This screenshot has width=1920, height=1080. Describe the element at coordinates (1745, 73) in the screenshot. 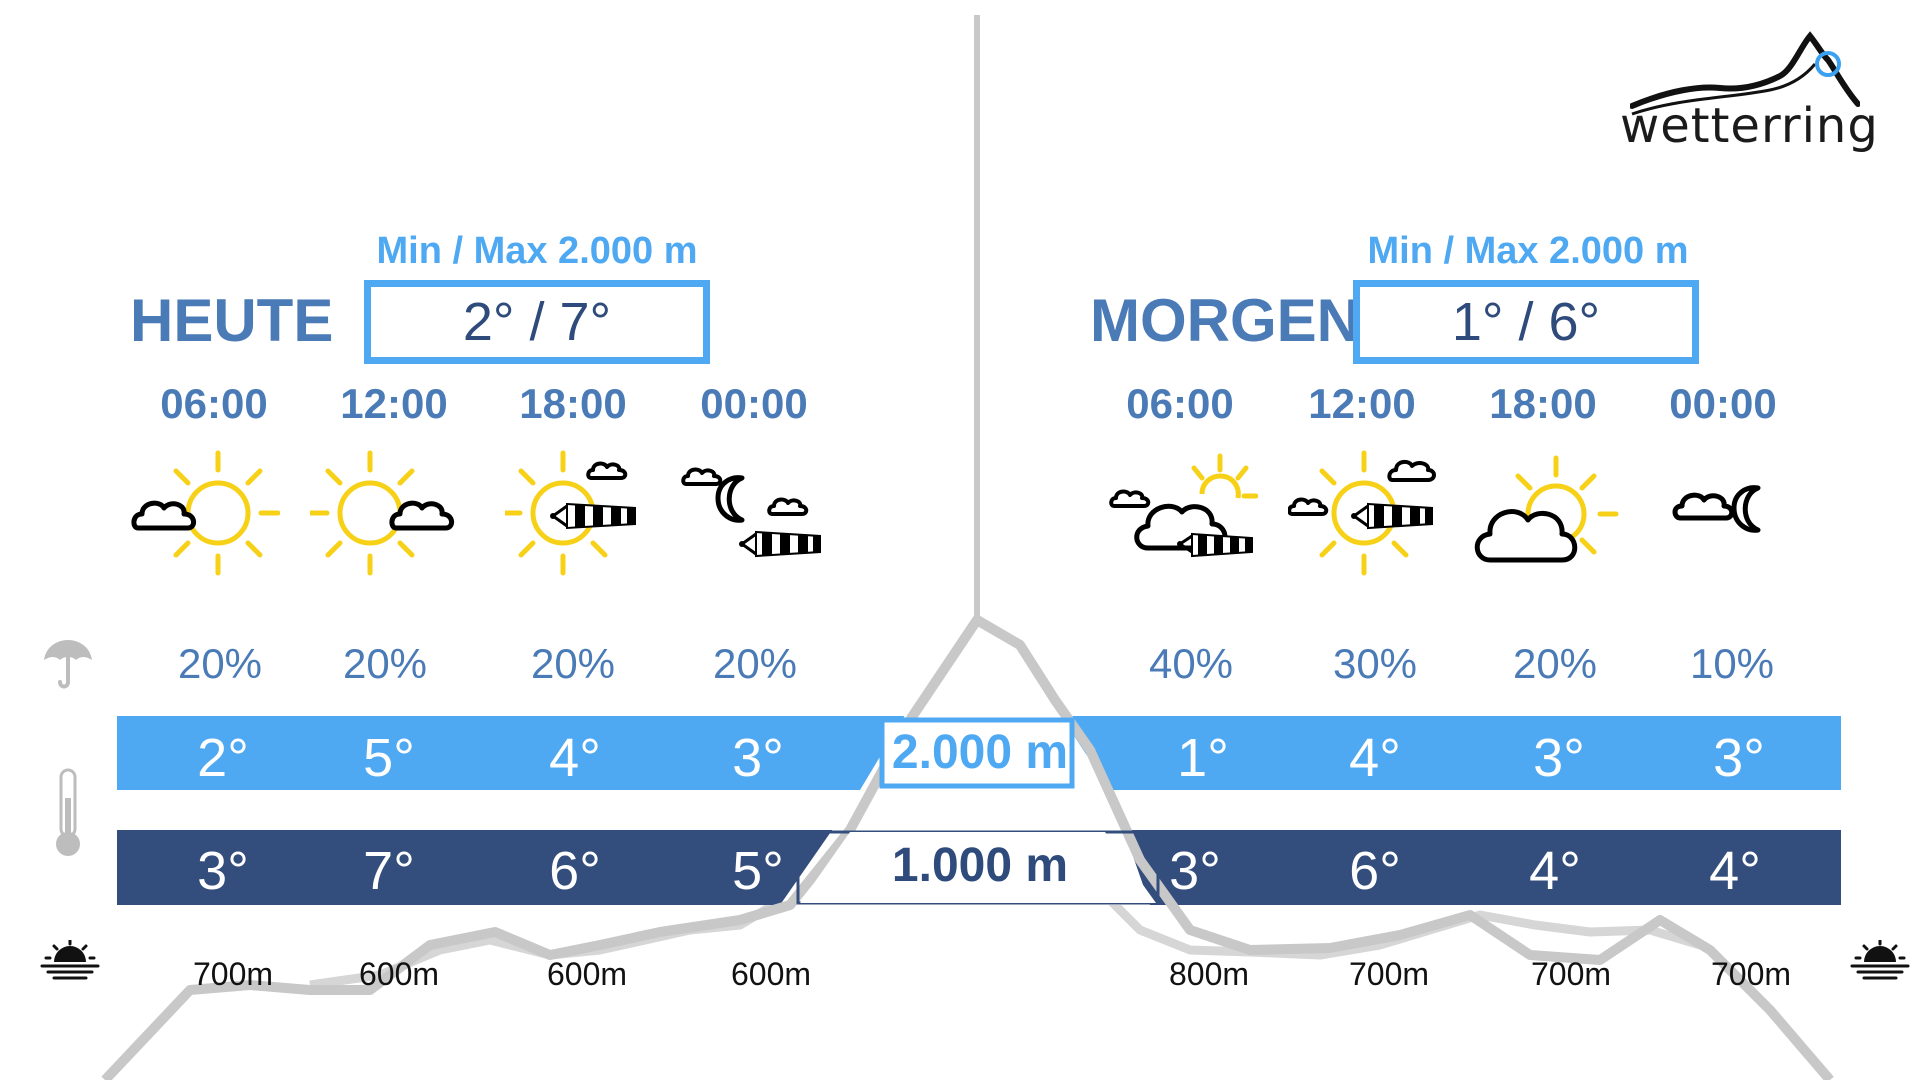

I see `logo-mountain-icon` at that location.